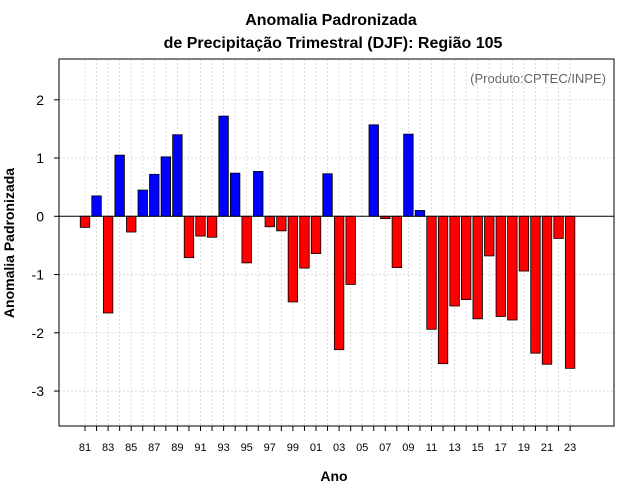 The width and height of the screenshot is (640, 500). What do you see at coordinates (223, 166) in the screenshot?
I see `bar-1993` at bounding box center [223, 166].